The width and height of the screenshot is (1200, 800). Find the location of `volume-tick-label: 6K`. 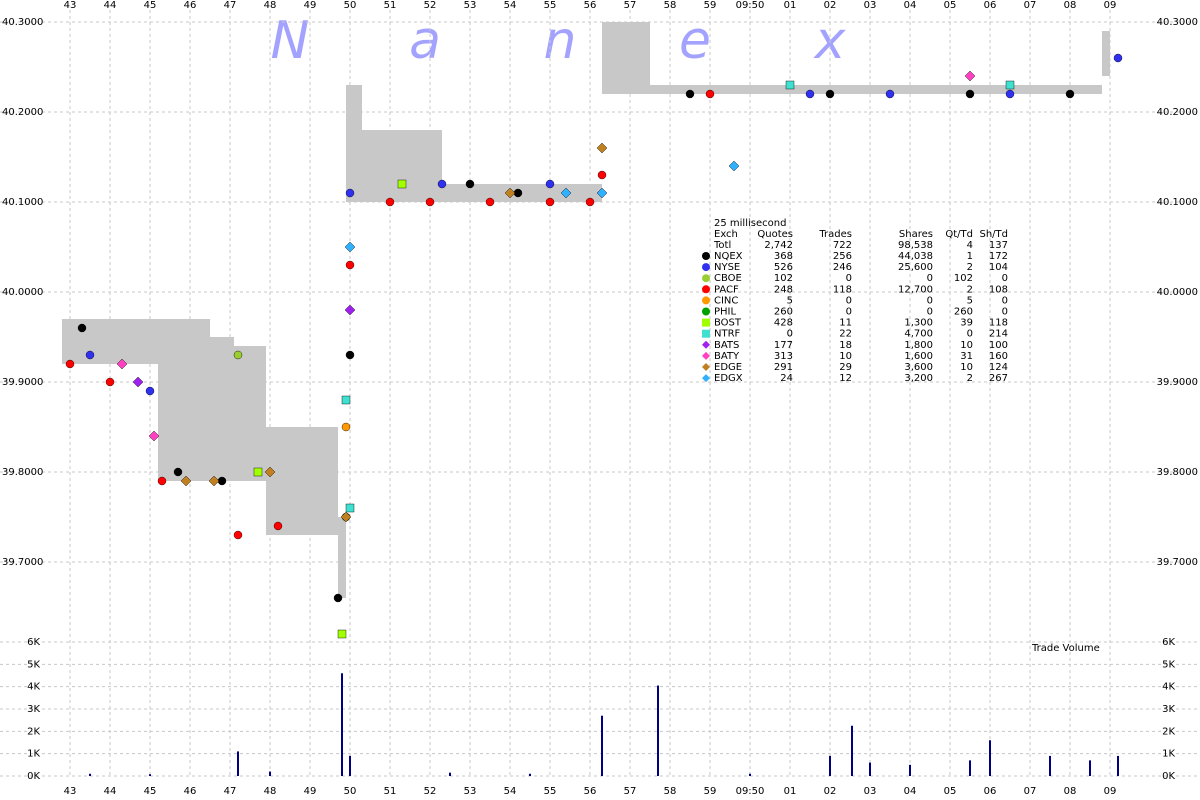

volume-tick-label: 6K is located at coordinates (33, 642).